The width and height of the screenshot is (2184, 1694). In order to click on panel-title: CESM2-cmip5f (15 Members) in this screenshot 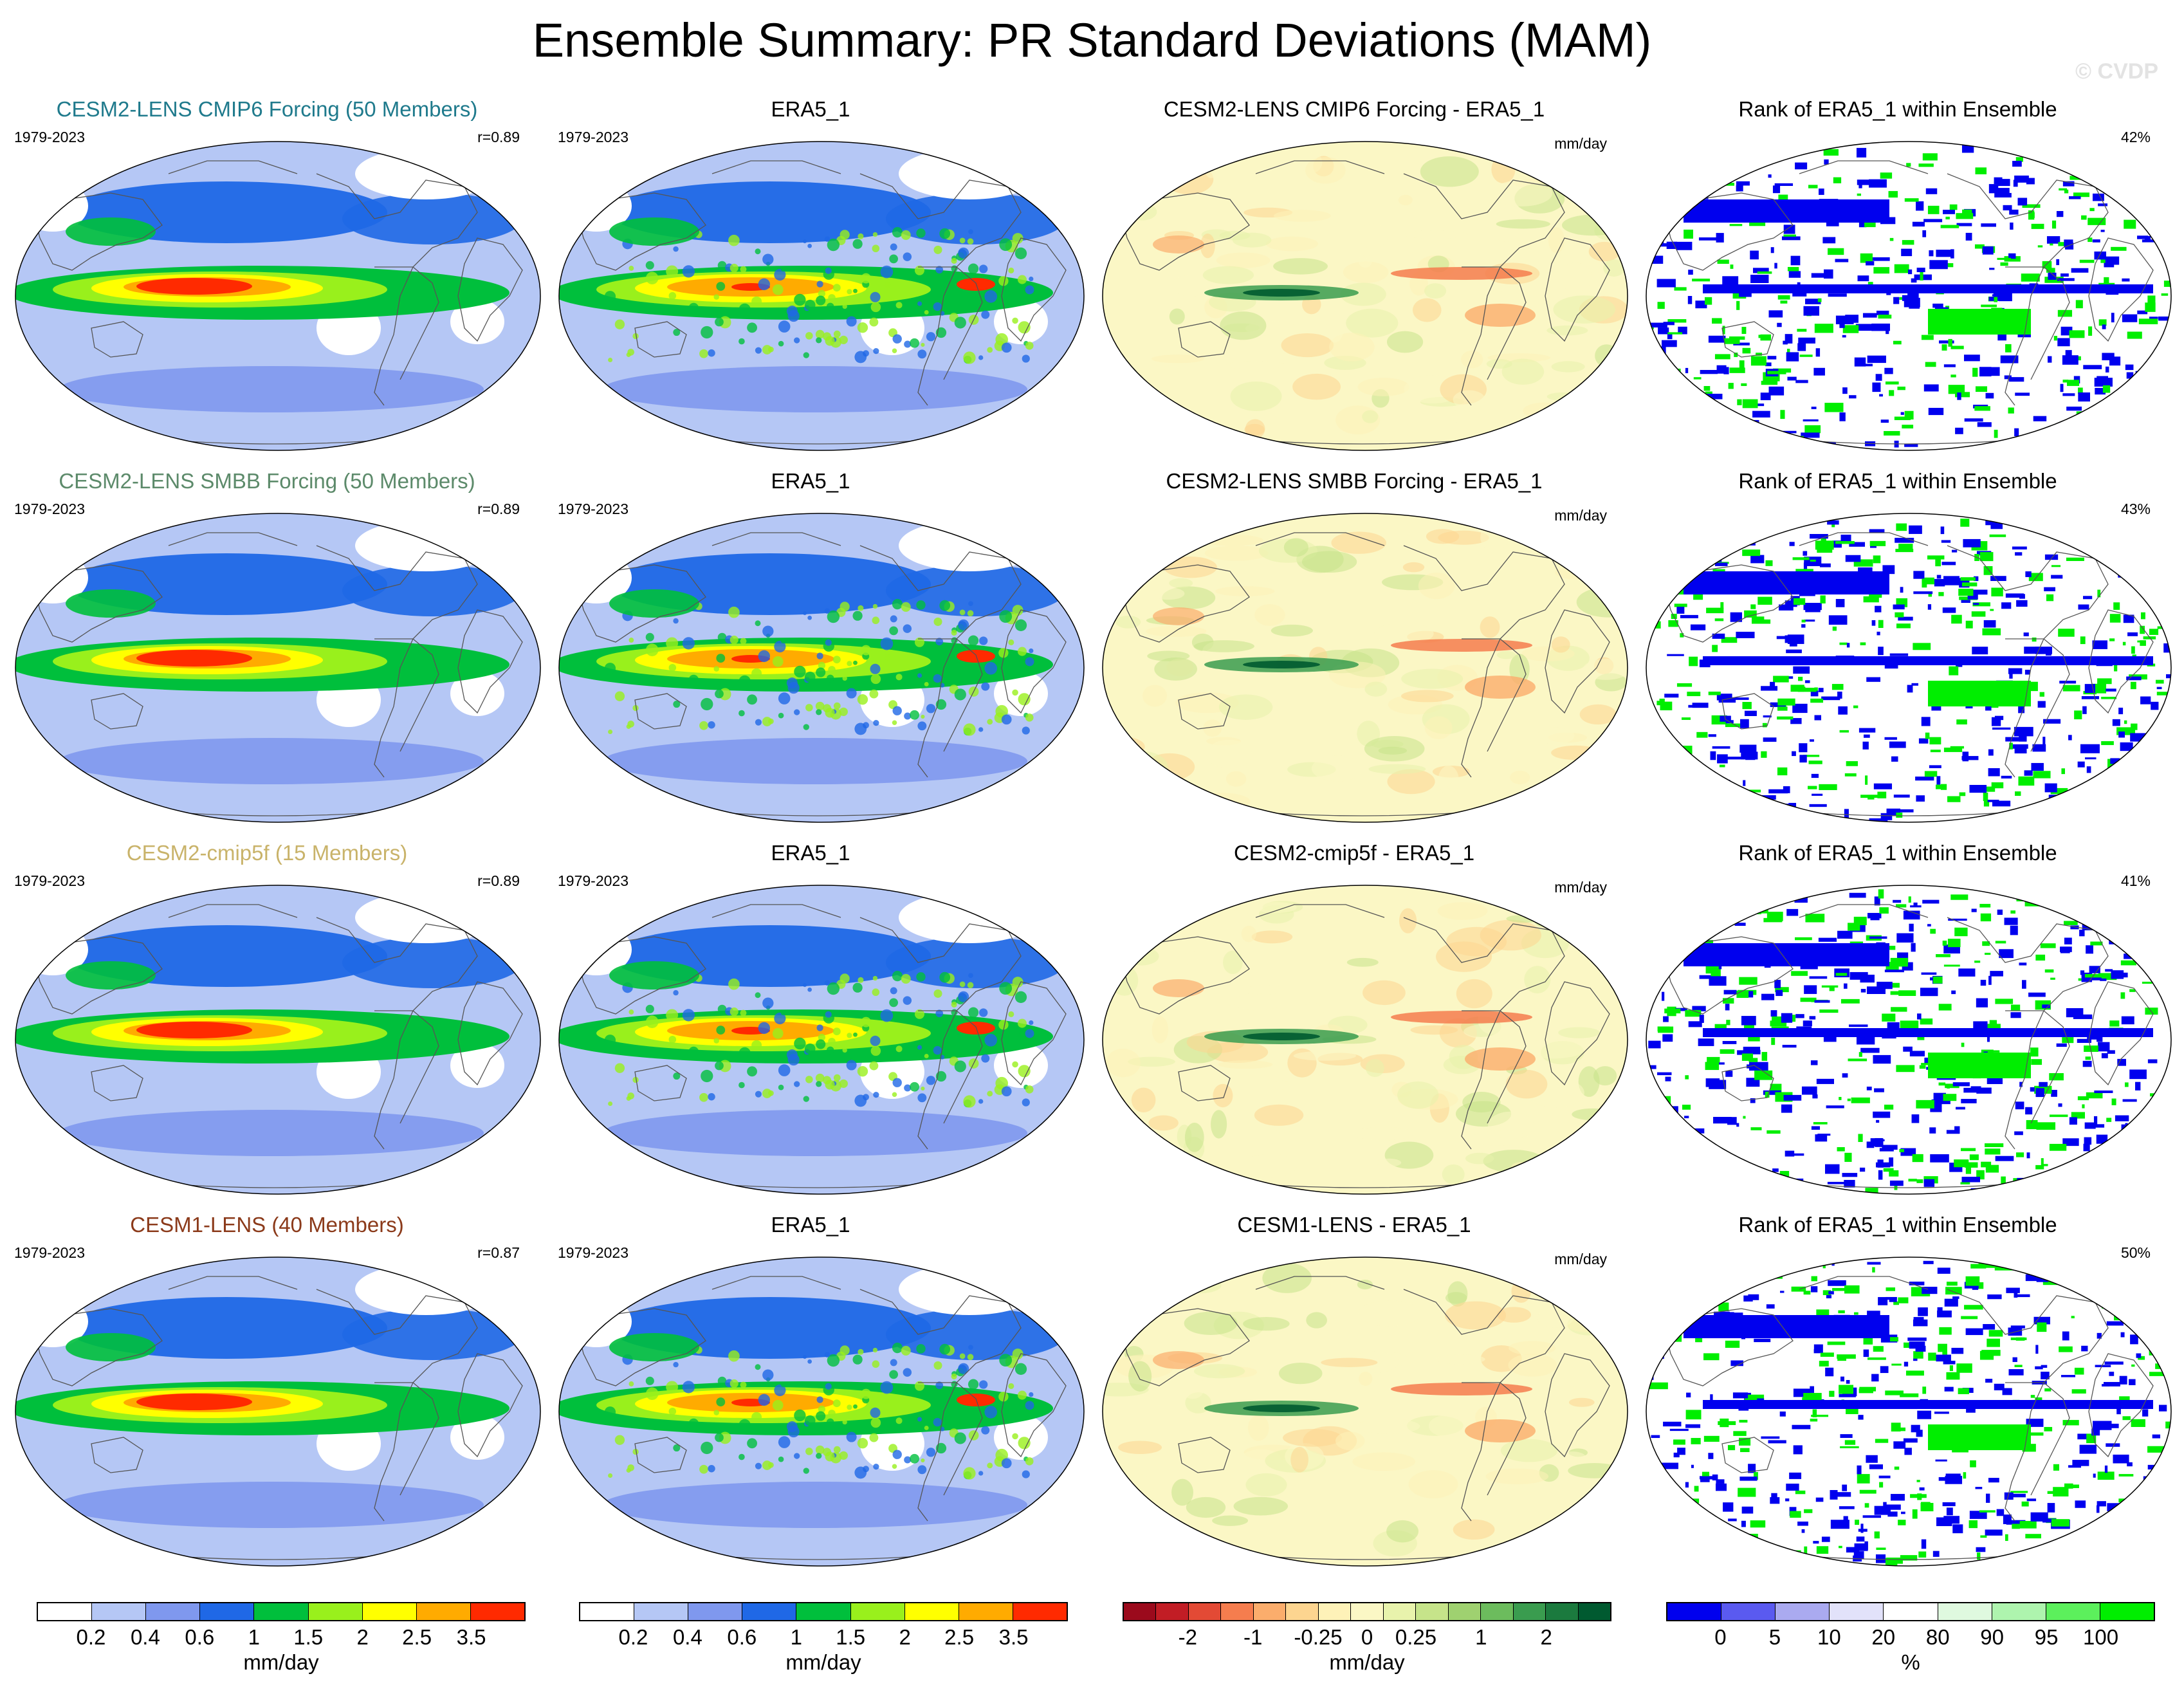, I will do `click(267, 853)`.